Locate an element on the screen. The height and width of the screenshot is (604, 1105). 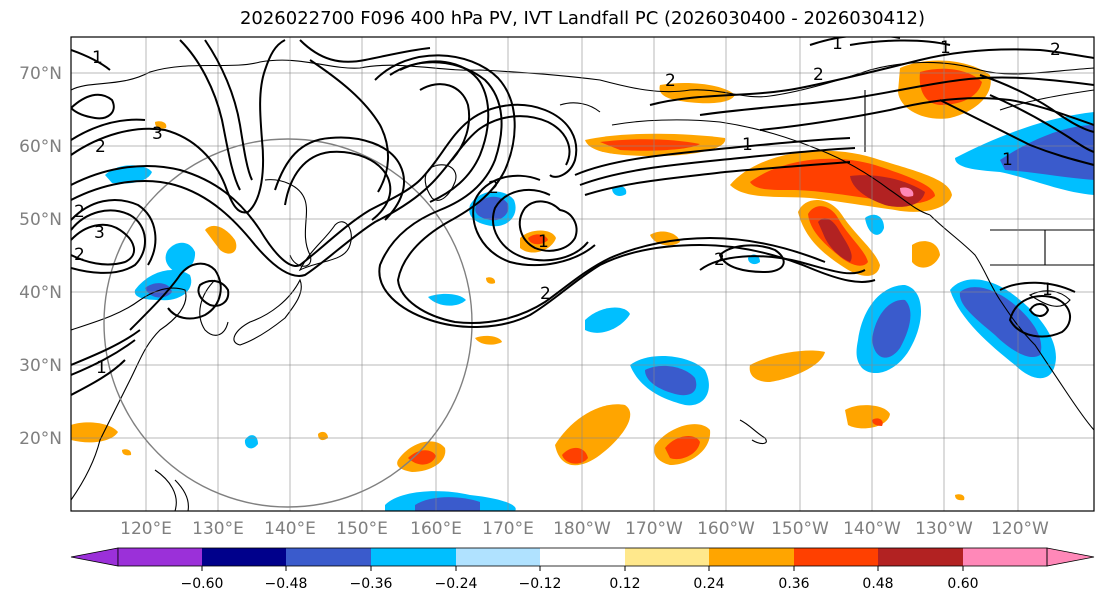
lon-label: 170°W is located at coordinates (654, 529).